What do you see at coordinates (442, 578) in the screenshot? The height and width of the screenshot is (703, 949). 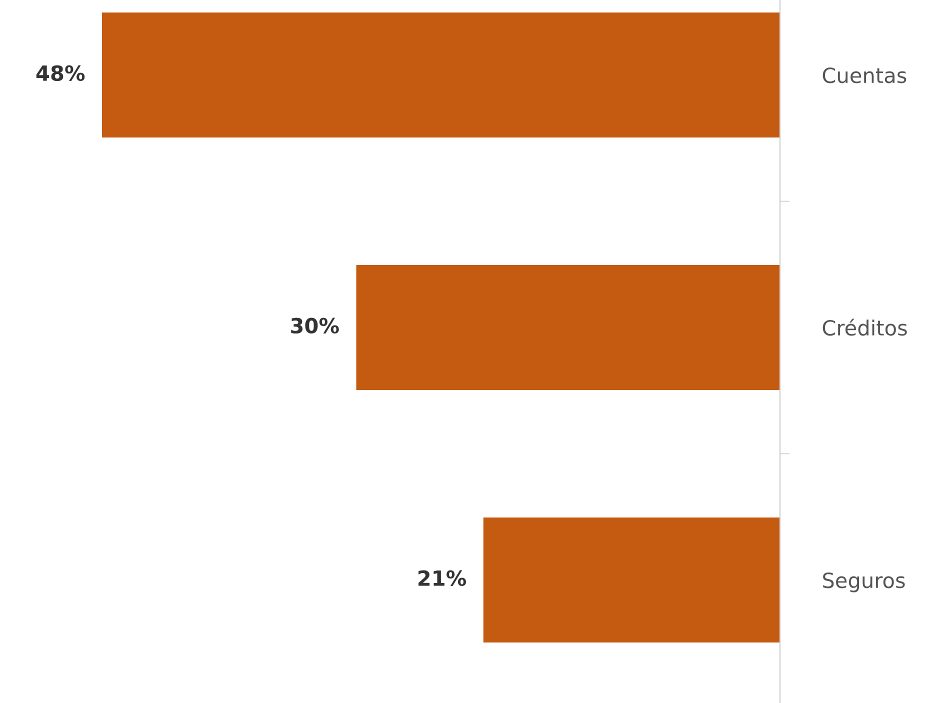 I see `data-label: 21%` at bounding box center [442, 578].